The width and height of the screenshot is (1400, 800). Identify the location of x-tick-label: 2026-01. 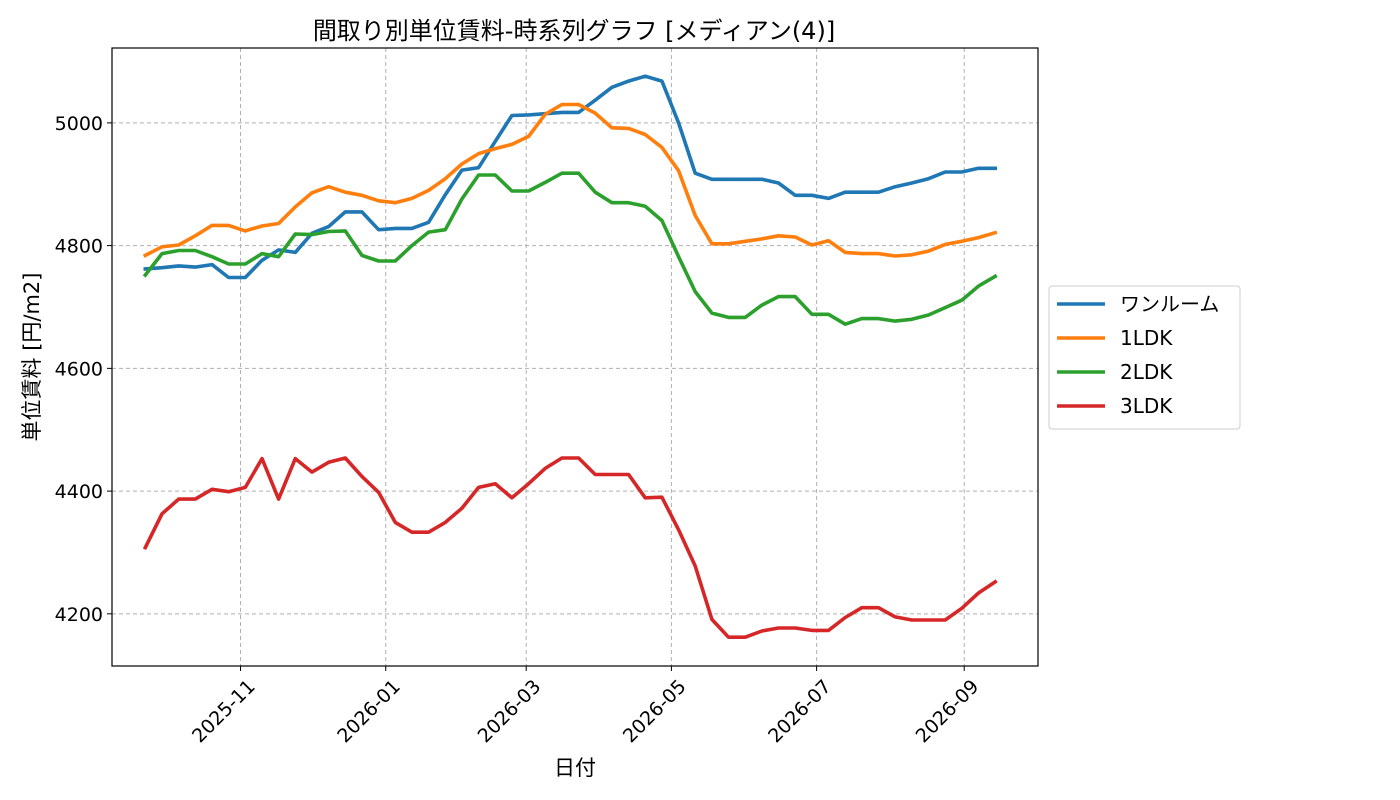
(369, 712).